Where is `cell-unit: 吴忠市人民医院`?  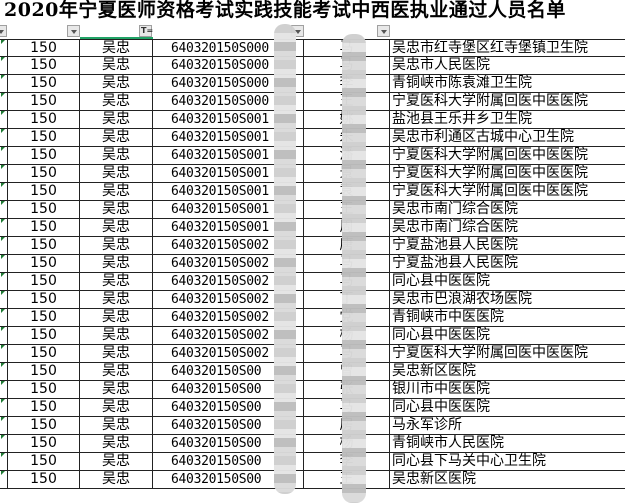 cell-unit: 吴忠市人民医院 is located at coordinates (441, 65).